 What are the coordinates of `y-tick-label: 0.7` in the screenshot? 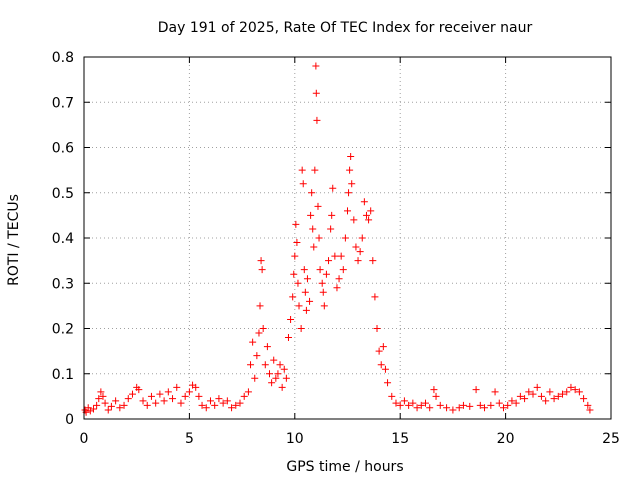 It's located at (63, 103).